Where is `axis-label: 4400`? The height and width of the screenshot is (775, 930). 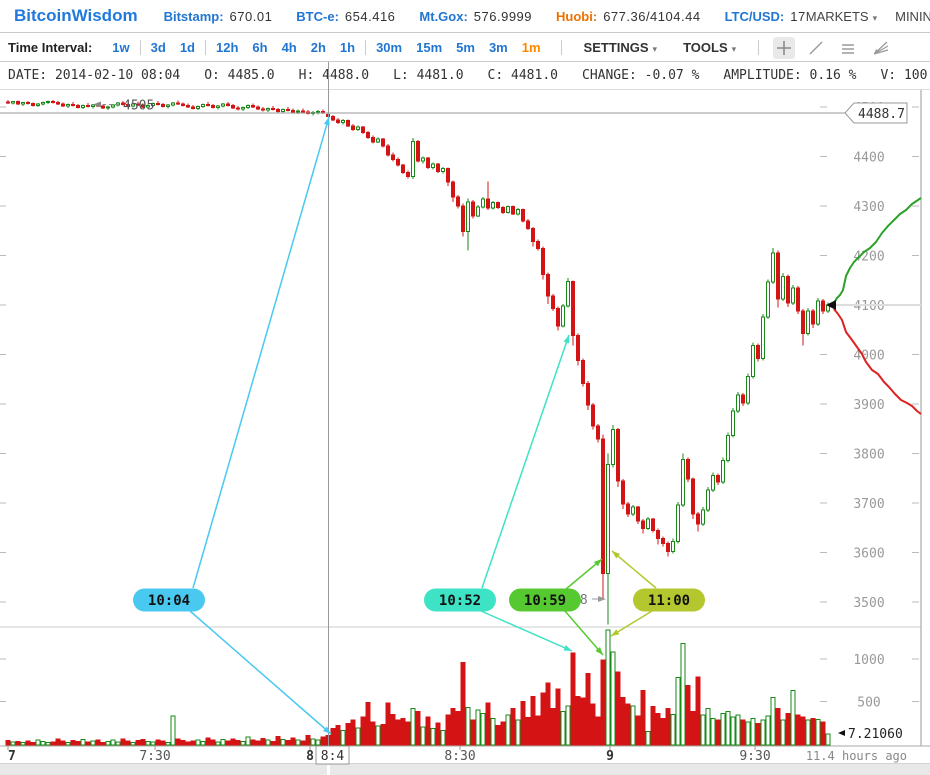
axis-label: 4400 is located at coordinates (868, 158).